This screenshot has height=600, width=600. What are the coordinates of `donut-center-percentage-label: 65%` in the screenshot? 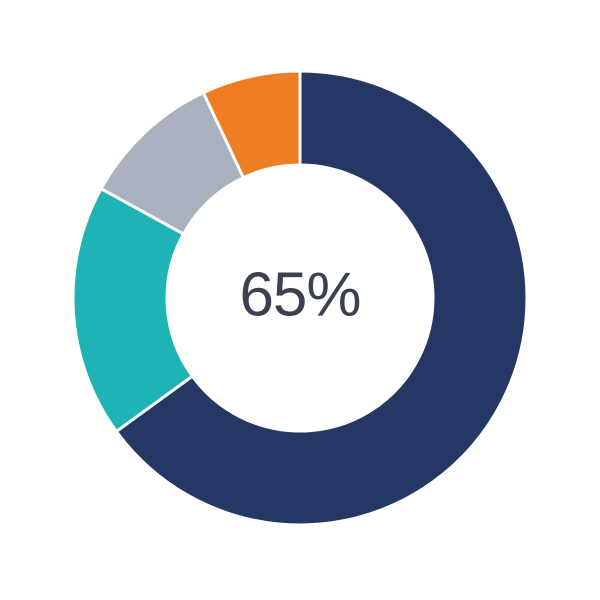 It's located at (300, 295).